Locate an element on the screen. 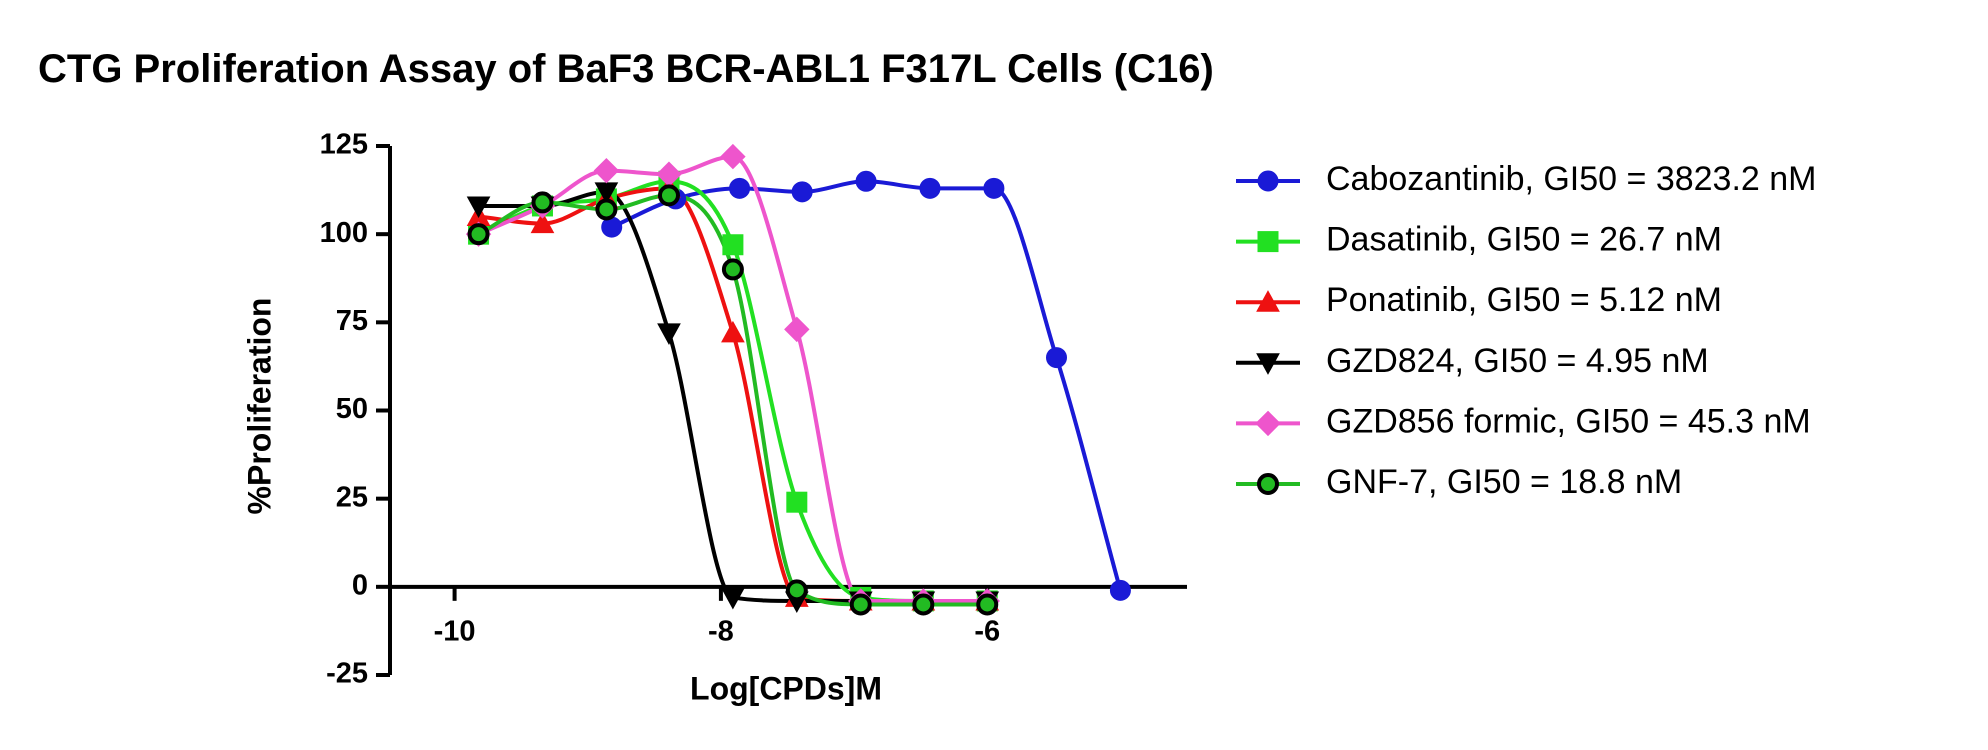 The width and height of the screenshot is (1988, 750). y-axis-label: %Proliferation is located at coordinates (259, 406).